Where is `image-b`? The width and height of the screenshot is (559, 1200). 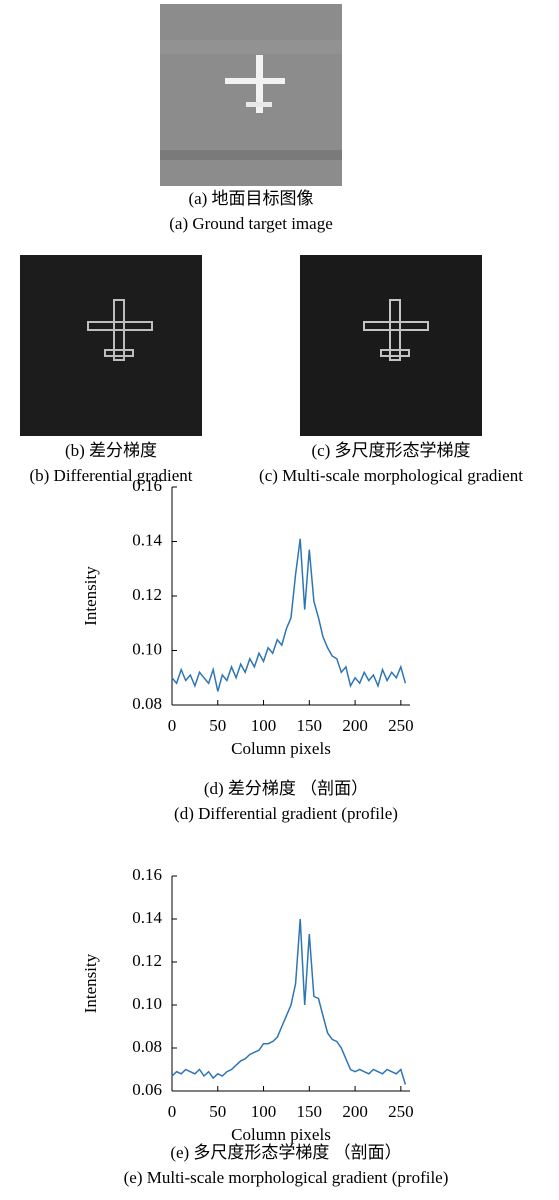 image-b is located at coordinates (111, 345).